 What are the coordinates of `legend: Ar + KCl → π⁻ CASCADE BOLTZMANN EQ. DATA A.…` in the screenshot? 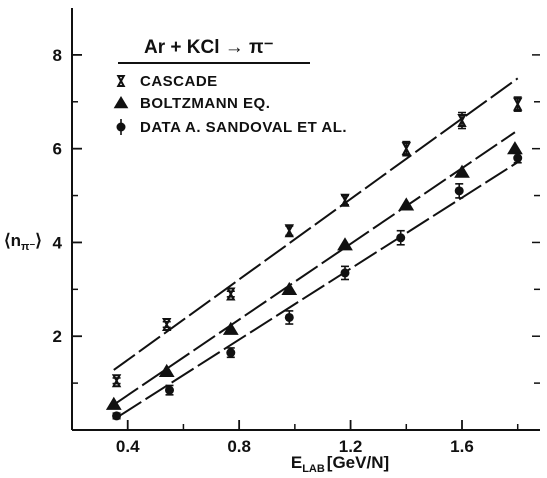 It's located at (230, 86).